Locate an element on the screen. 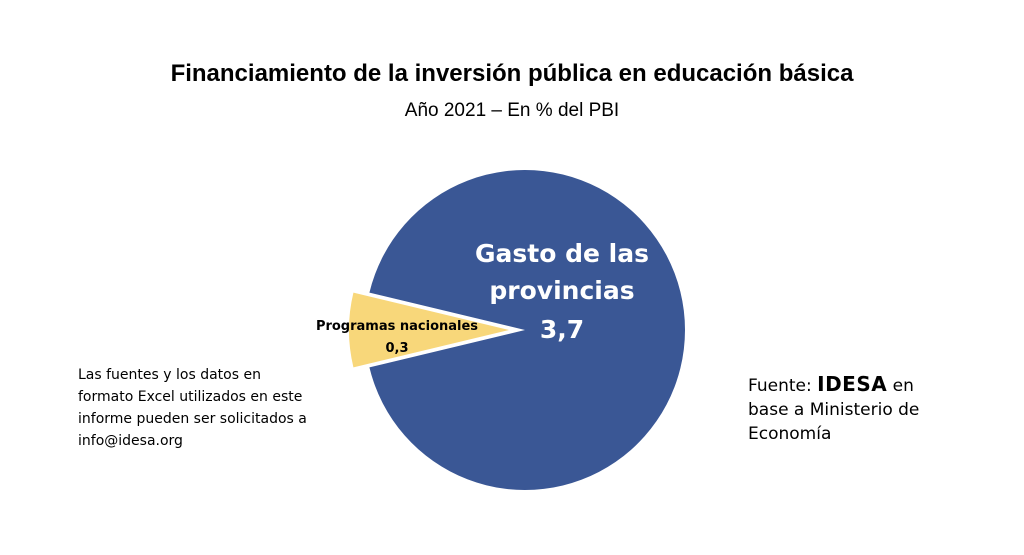 This screenshot has height=555, width=1024. slice-label-provincias-line1: Gasto de las is located at coordinates (562, 253).